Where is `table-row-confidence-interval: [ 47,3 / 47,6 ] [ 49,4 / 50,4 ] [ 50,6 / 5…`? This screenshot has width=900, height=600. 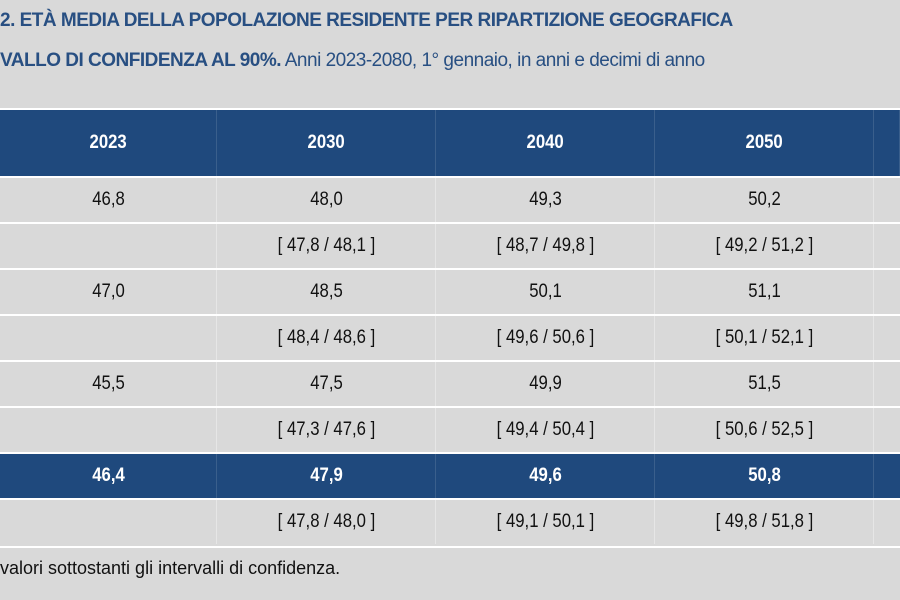
table-row-confidence-interval: [ 47,3 / 47,6 ] [ 49,4 / 50,4 ] [ 50,6 / 5… is located at coordinates (450, 429).